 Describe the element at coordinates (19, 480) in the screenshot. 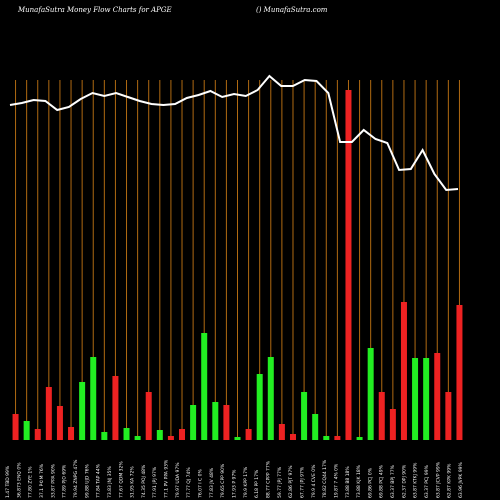

I see `x-tick-label: 36.873 ENQ 0%` at that location.